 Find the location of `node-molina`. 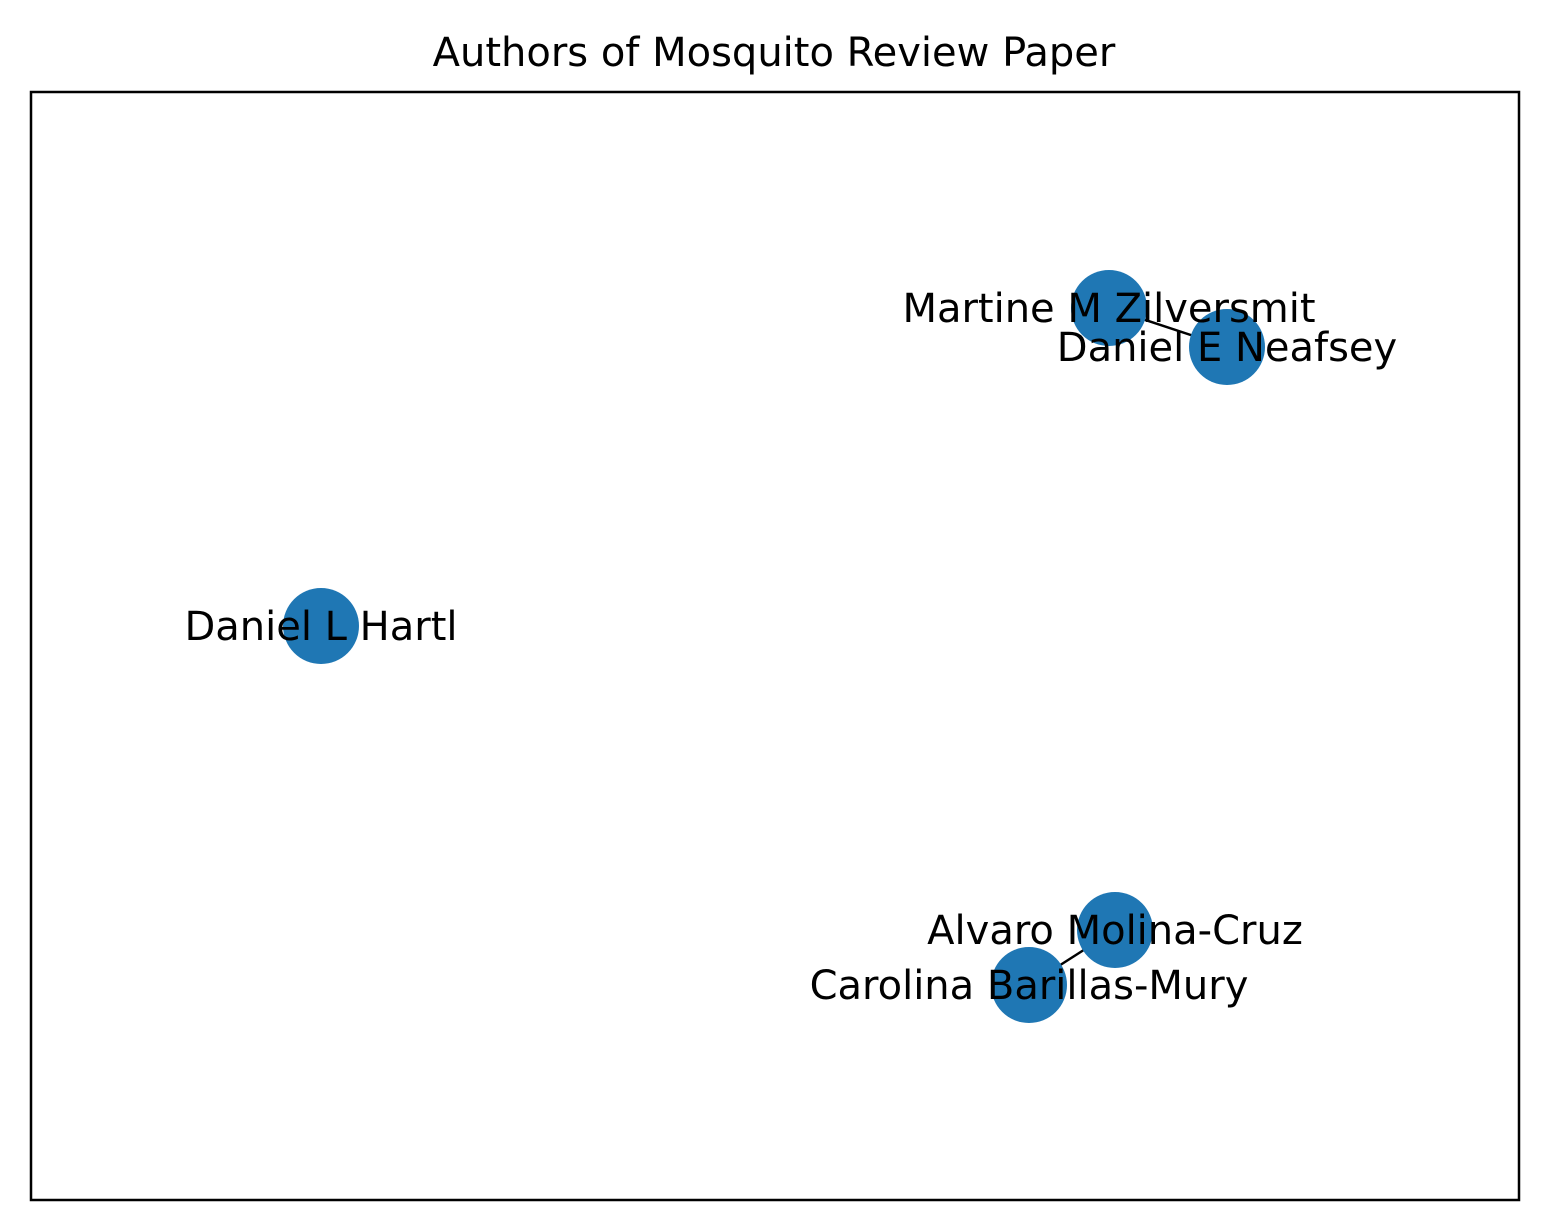

node-molina is located at coordinates (1115, 930).